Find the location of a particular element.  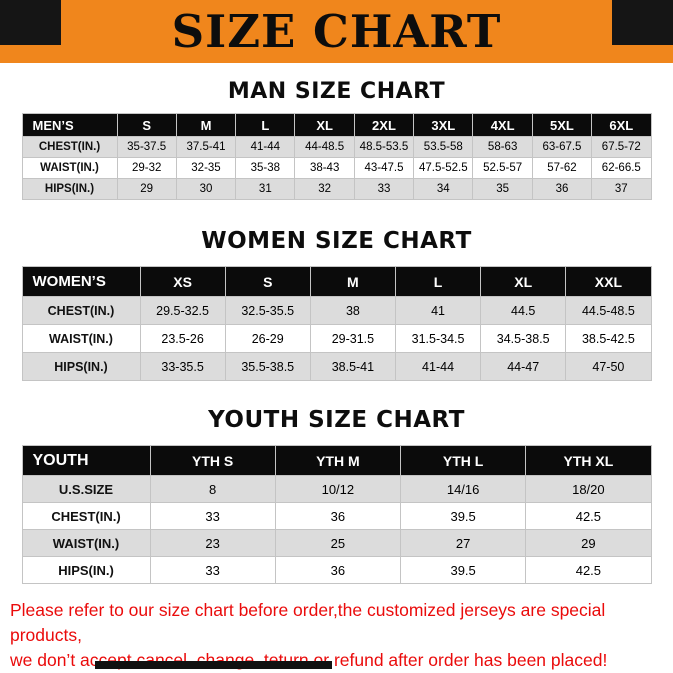

size-header-cell: 4XL is located at coordinates (502, 125).